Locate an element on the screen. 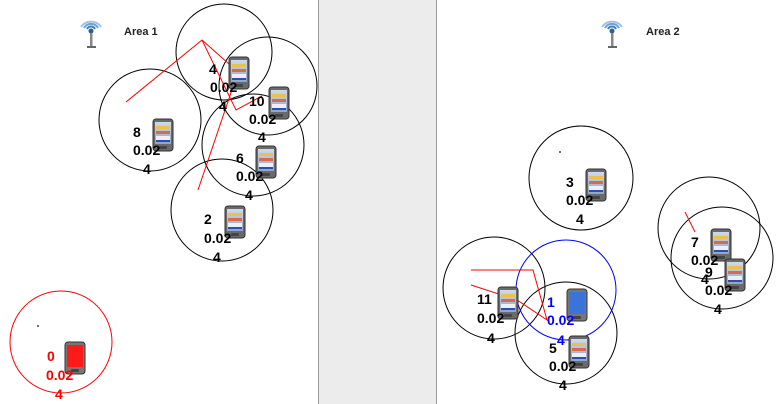 This screenshot has height=404, width=778. node-id-label: 8 is located at coordinates (137, 132).